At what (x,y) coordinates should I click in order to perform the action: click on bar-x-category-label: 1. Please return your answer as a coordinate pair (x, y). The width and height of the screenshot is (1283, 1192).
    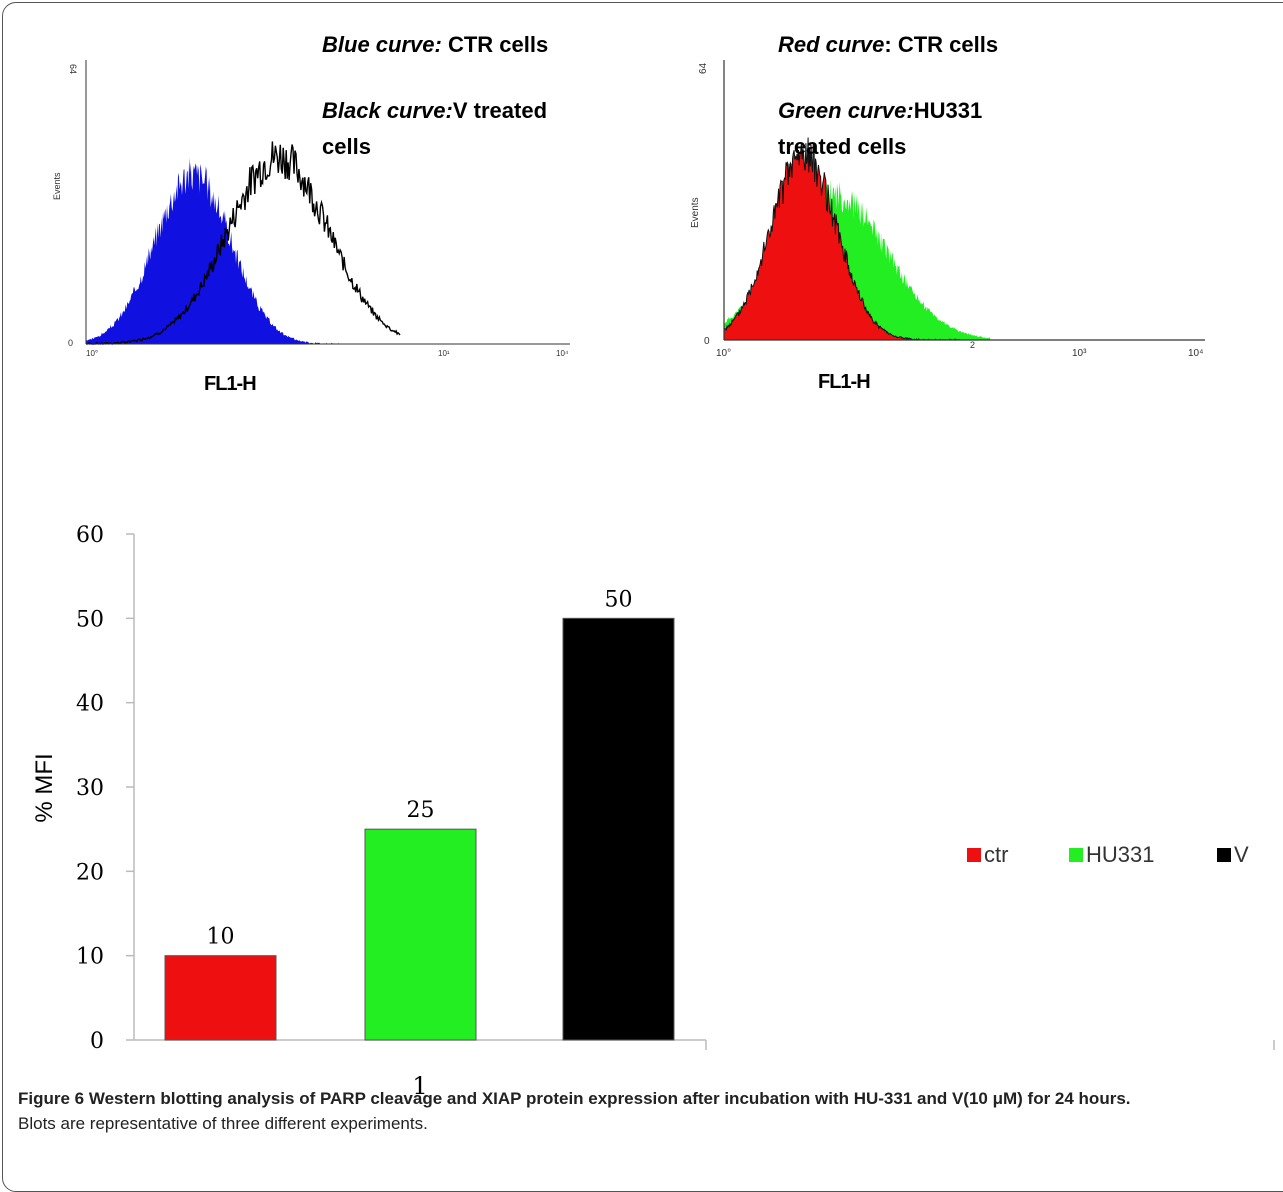
    Looking at the image, I should click on (419, 1086).